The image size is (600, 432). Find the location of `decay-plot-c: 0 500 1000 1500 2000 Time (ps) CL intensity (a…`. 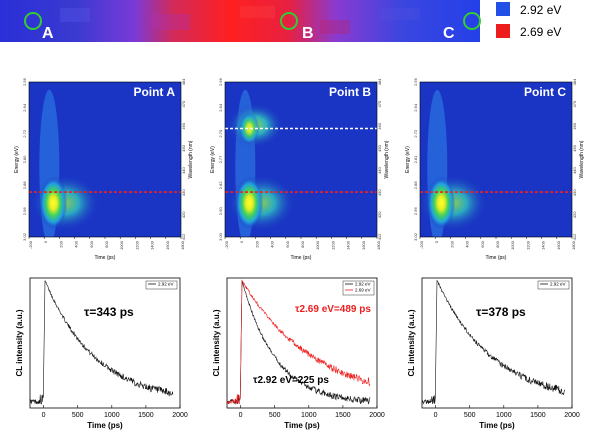

decay-plot-c: 0 500 1000 1500 2000 Time (ps) CL intensity (a… is located at coordinates (493, 353).